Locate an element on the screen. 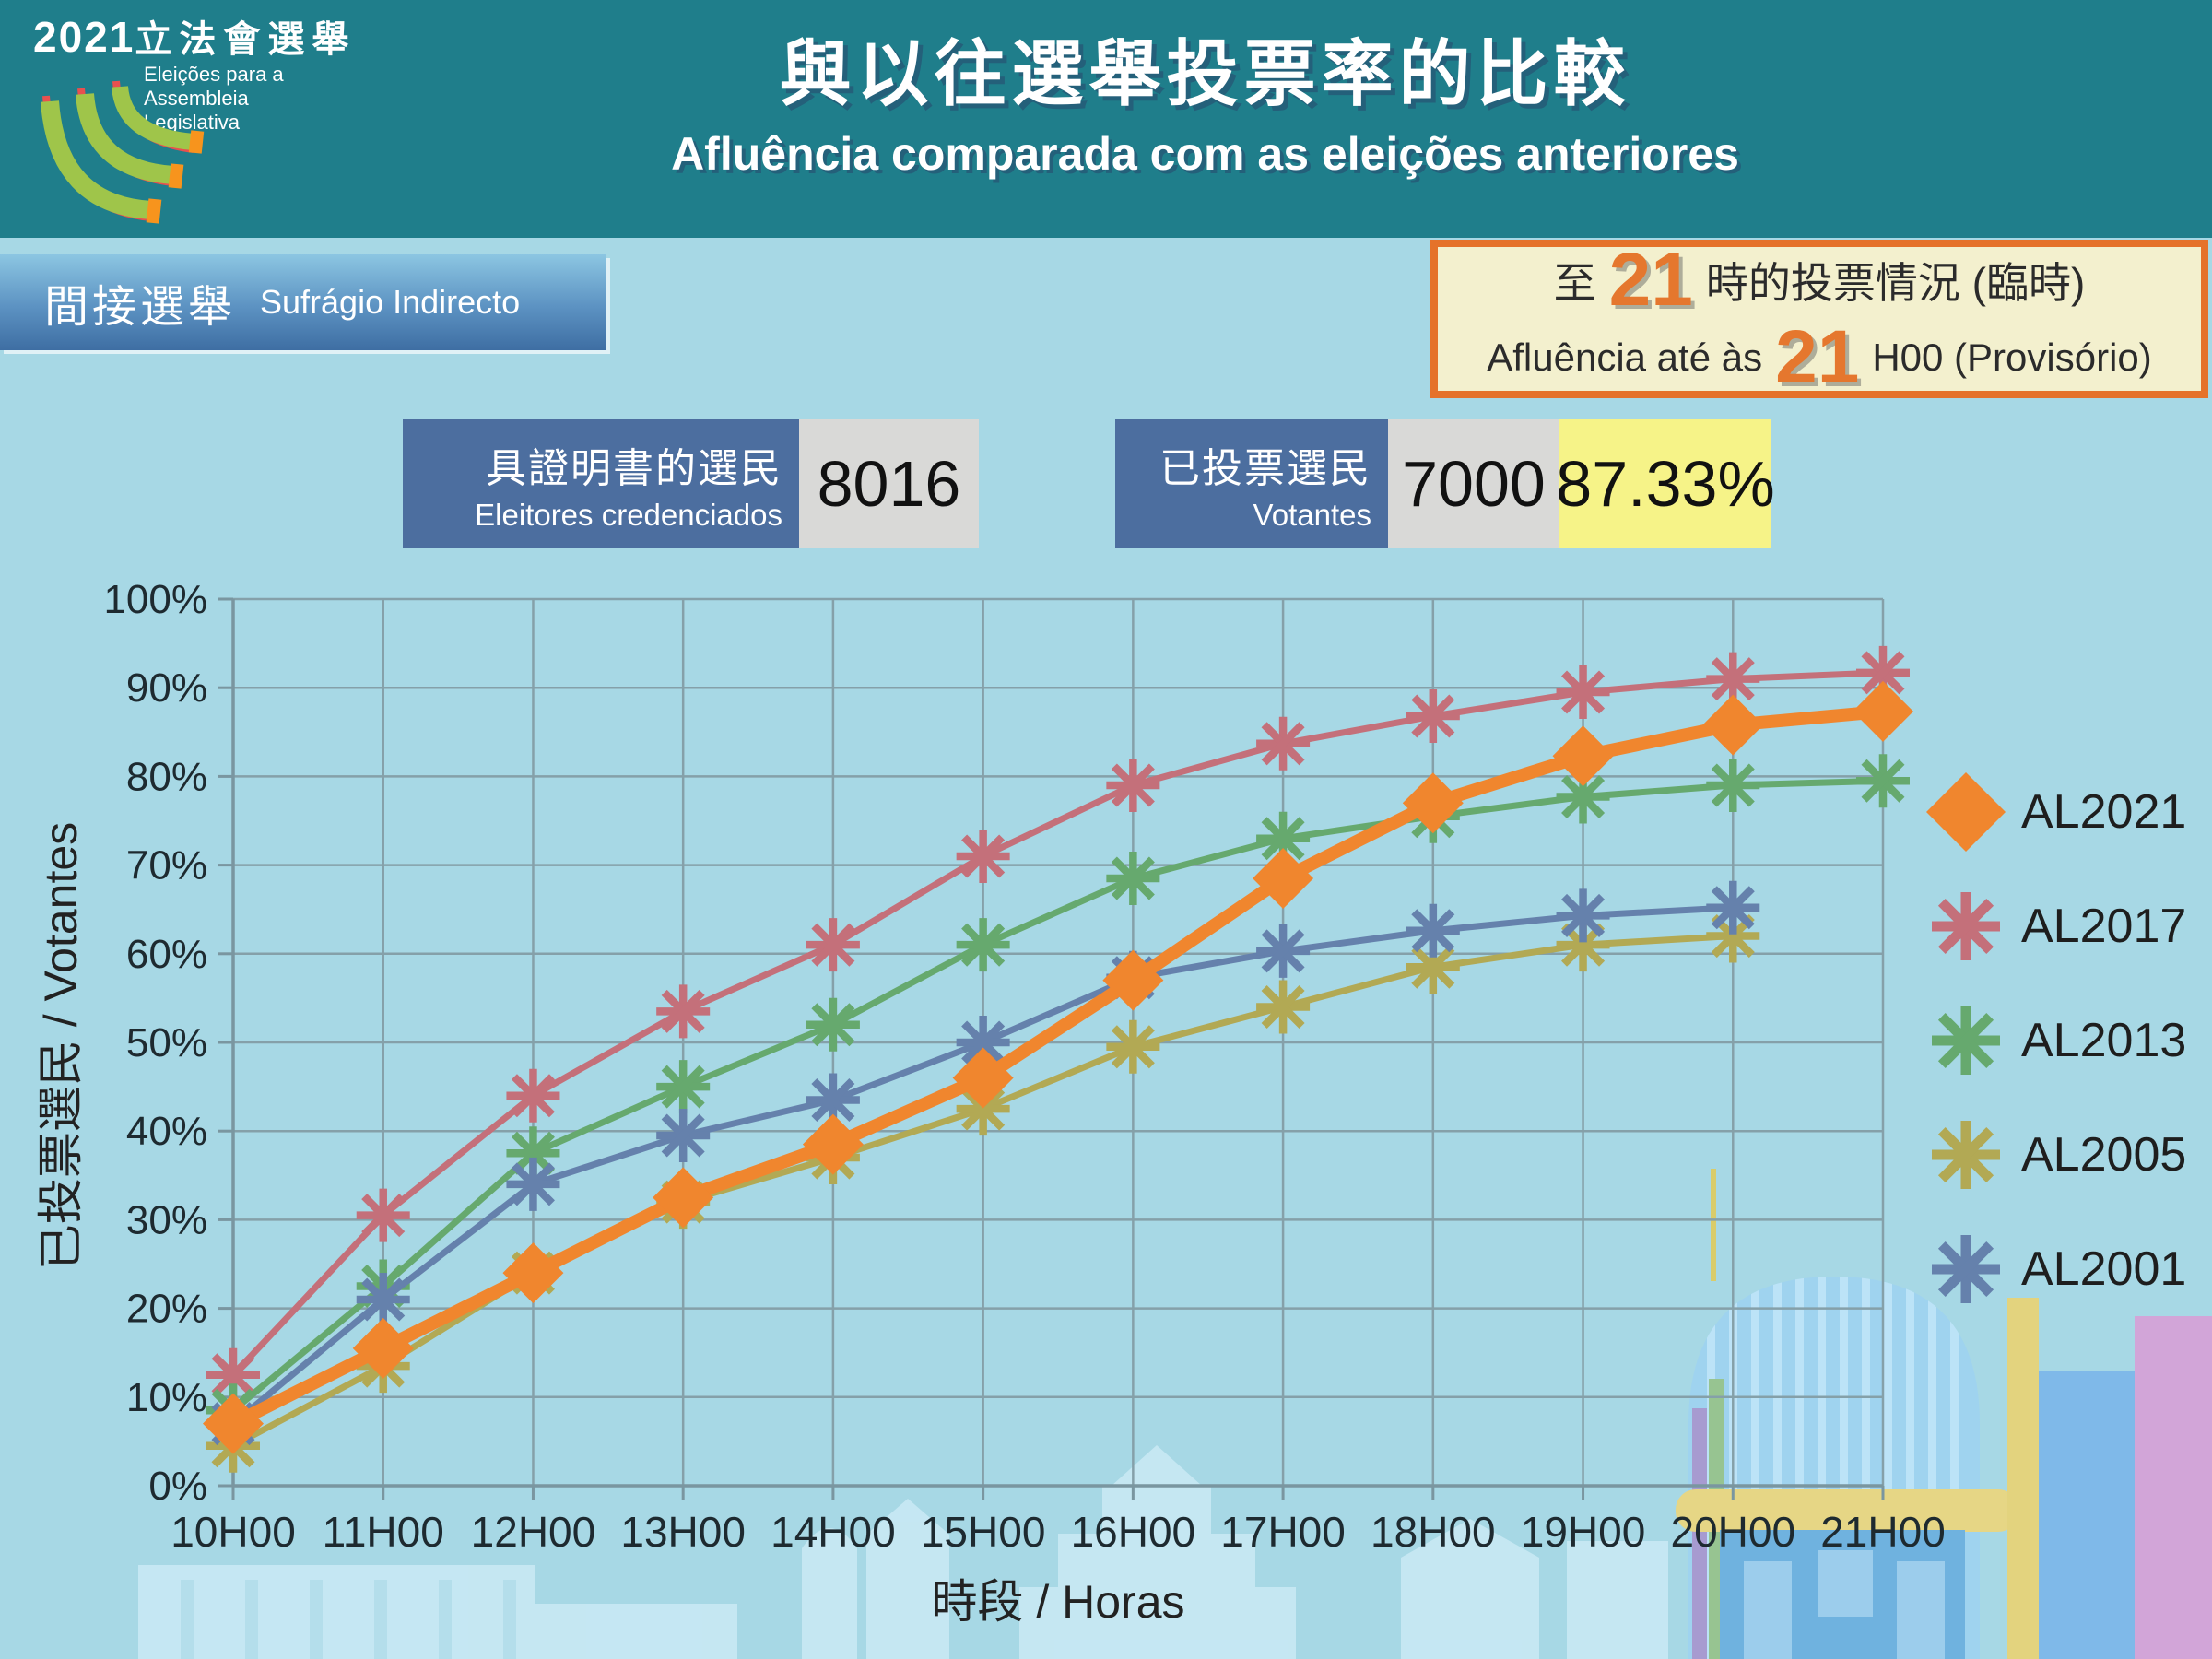 Image resolution: width=2212 pixels, height=1659 pixels. legend-label-al2005: AL2005 is located at coordinates (2104, 1155).